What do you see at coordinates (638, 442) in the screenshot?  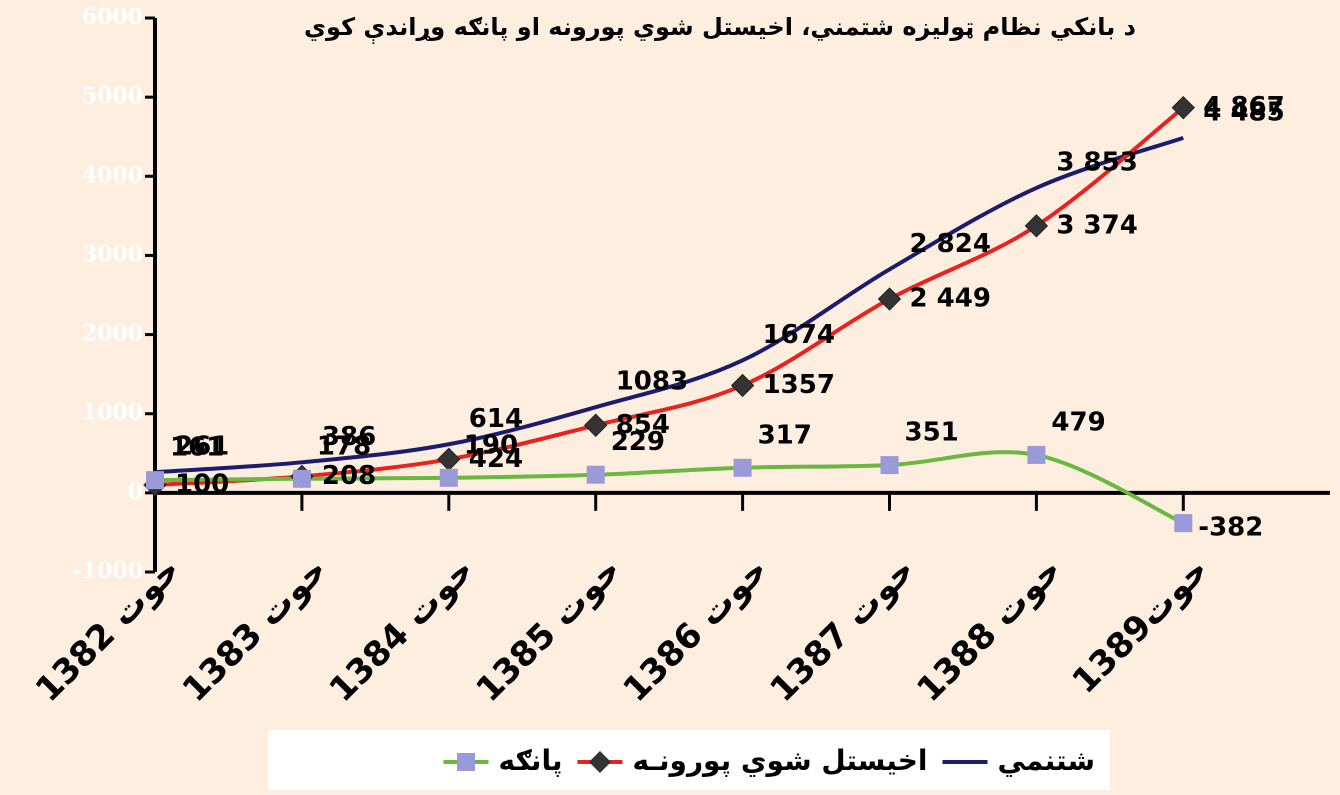 I see `data-label: 229` at bounding box center [638, 442].